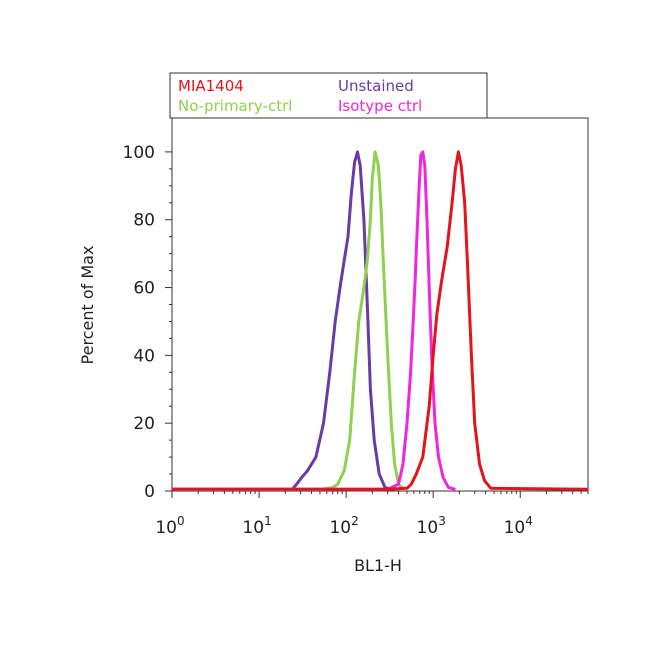 The width and height of the screenshot is (650, 650). I want to click on x-axis-title: BL1-H, so click(378, 565).